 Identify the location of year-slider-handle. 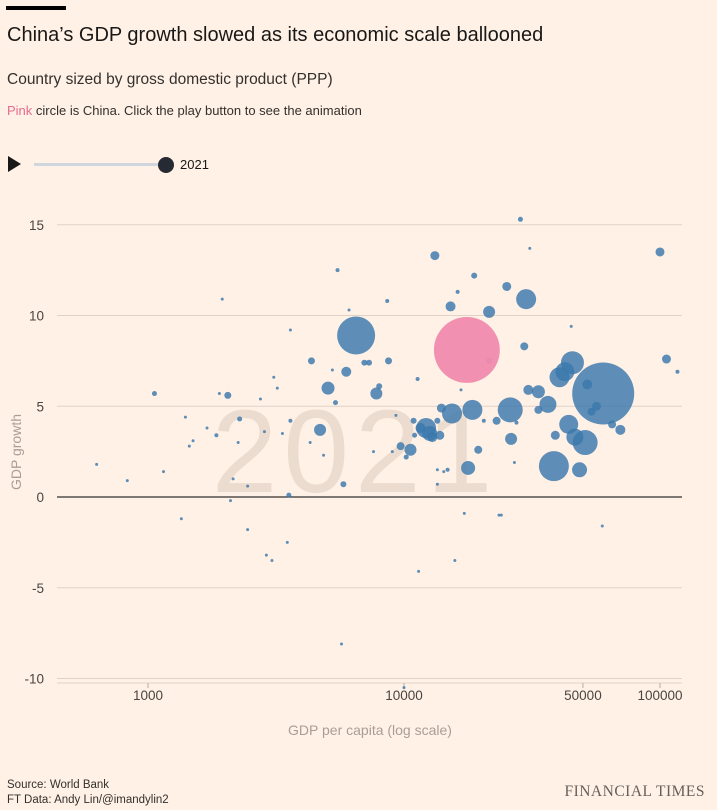
(166, 165).